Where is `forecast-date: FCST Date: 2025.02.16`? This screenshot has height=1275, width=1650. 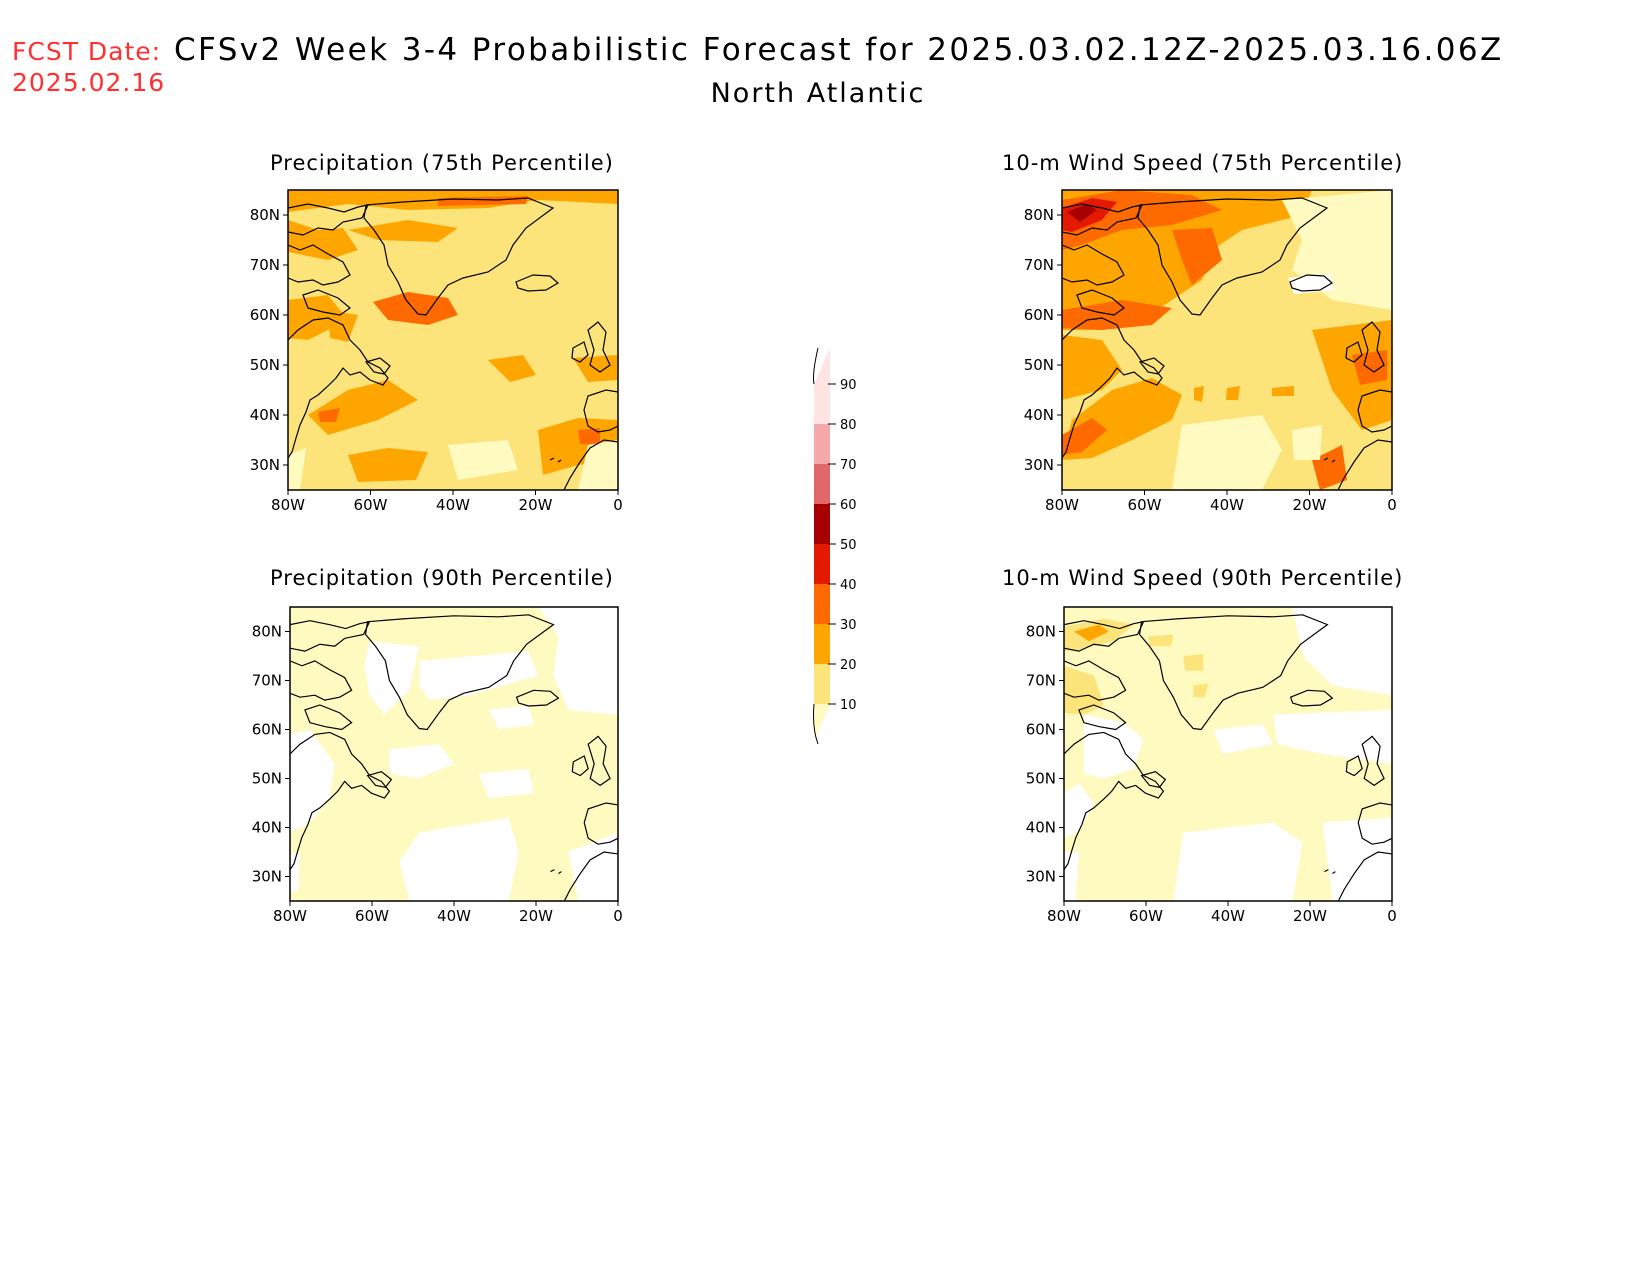 forecast-date: FCST Date: 2025.02.16 is located at coordinates (88, 67).